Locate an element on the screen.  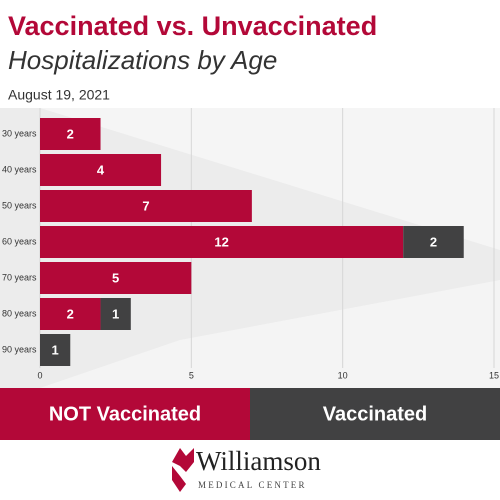
logo-tagline: MEDICAL CENTER is located at coordinates (252, 485).